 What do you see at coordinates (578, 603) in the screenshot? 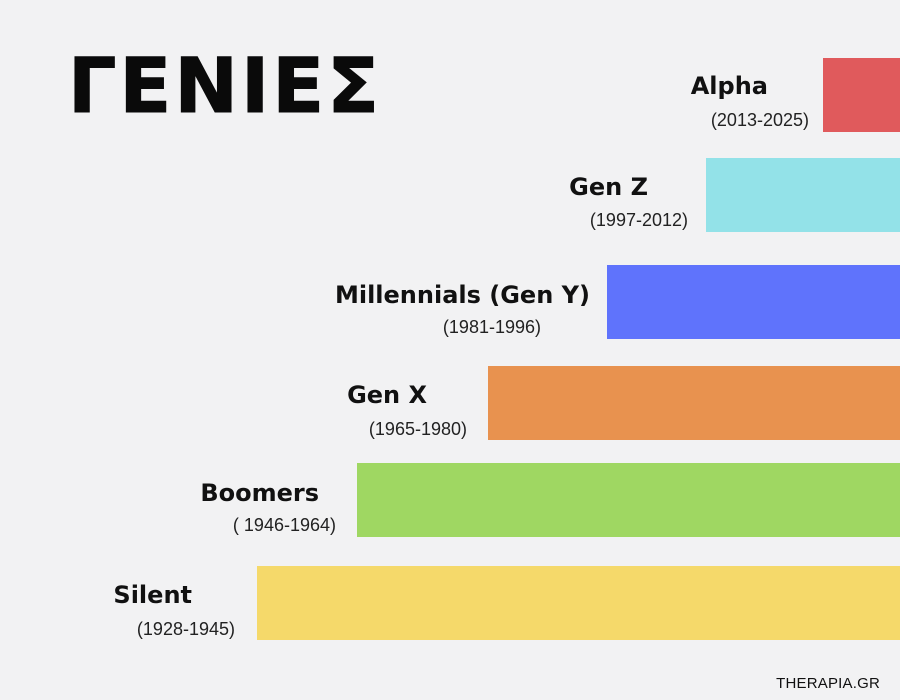
I see `bar-silent` at bounding box center [578, 603].